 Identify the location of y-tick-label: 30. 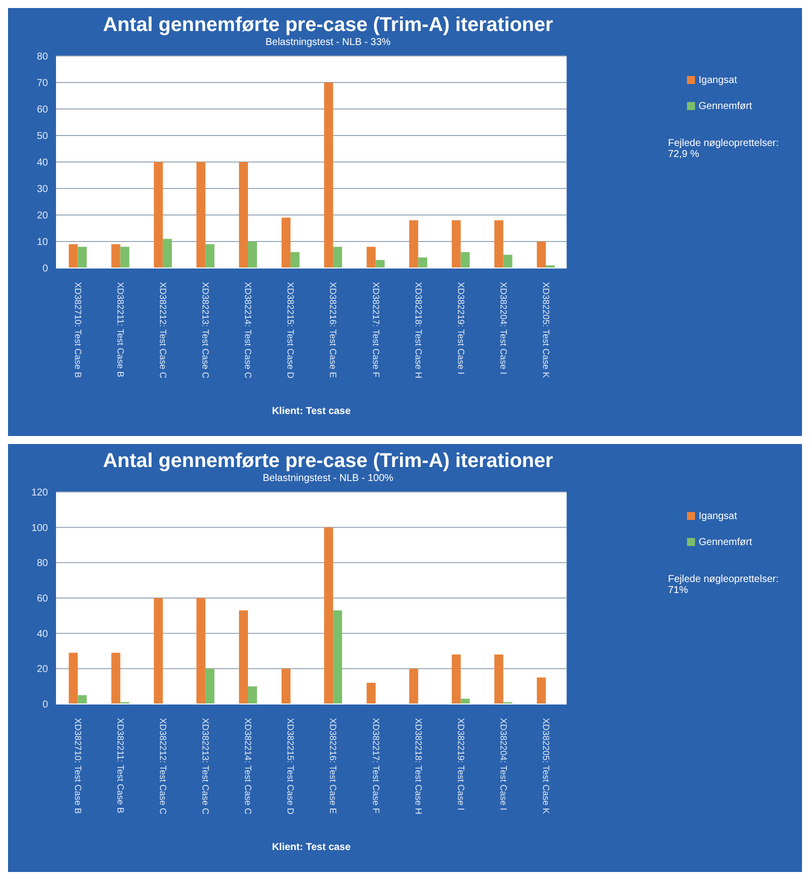
(42, 190).